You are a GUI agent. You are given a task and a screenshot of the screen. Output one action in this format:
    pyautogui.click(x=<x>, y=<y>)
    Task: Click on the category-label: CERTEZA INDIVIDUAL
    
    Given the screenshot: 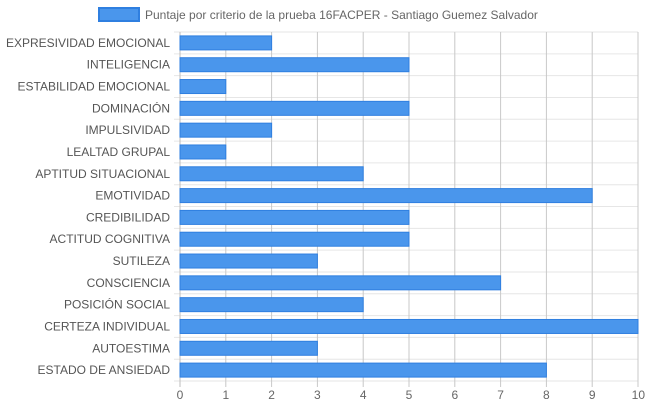 What is the action you would take?
    pyautogui.click(x=107, y=326)
    